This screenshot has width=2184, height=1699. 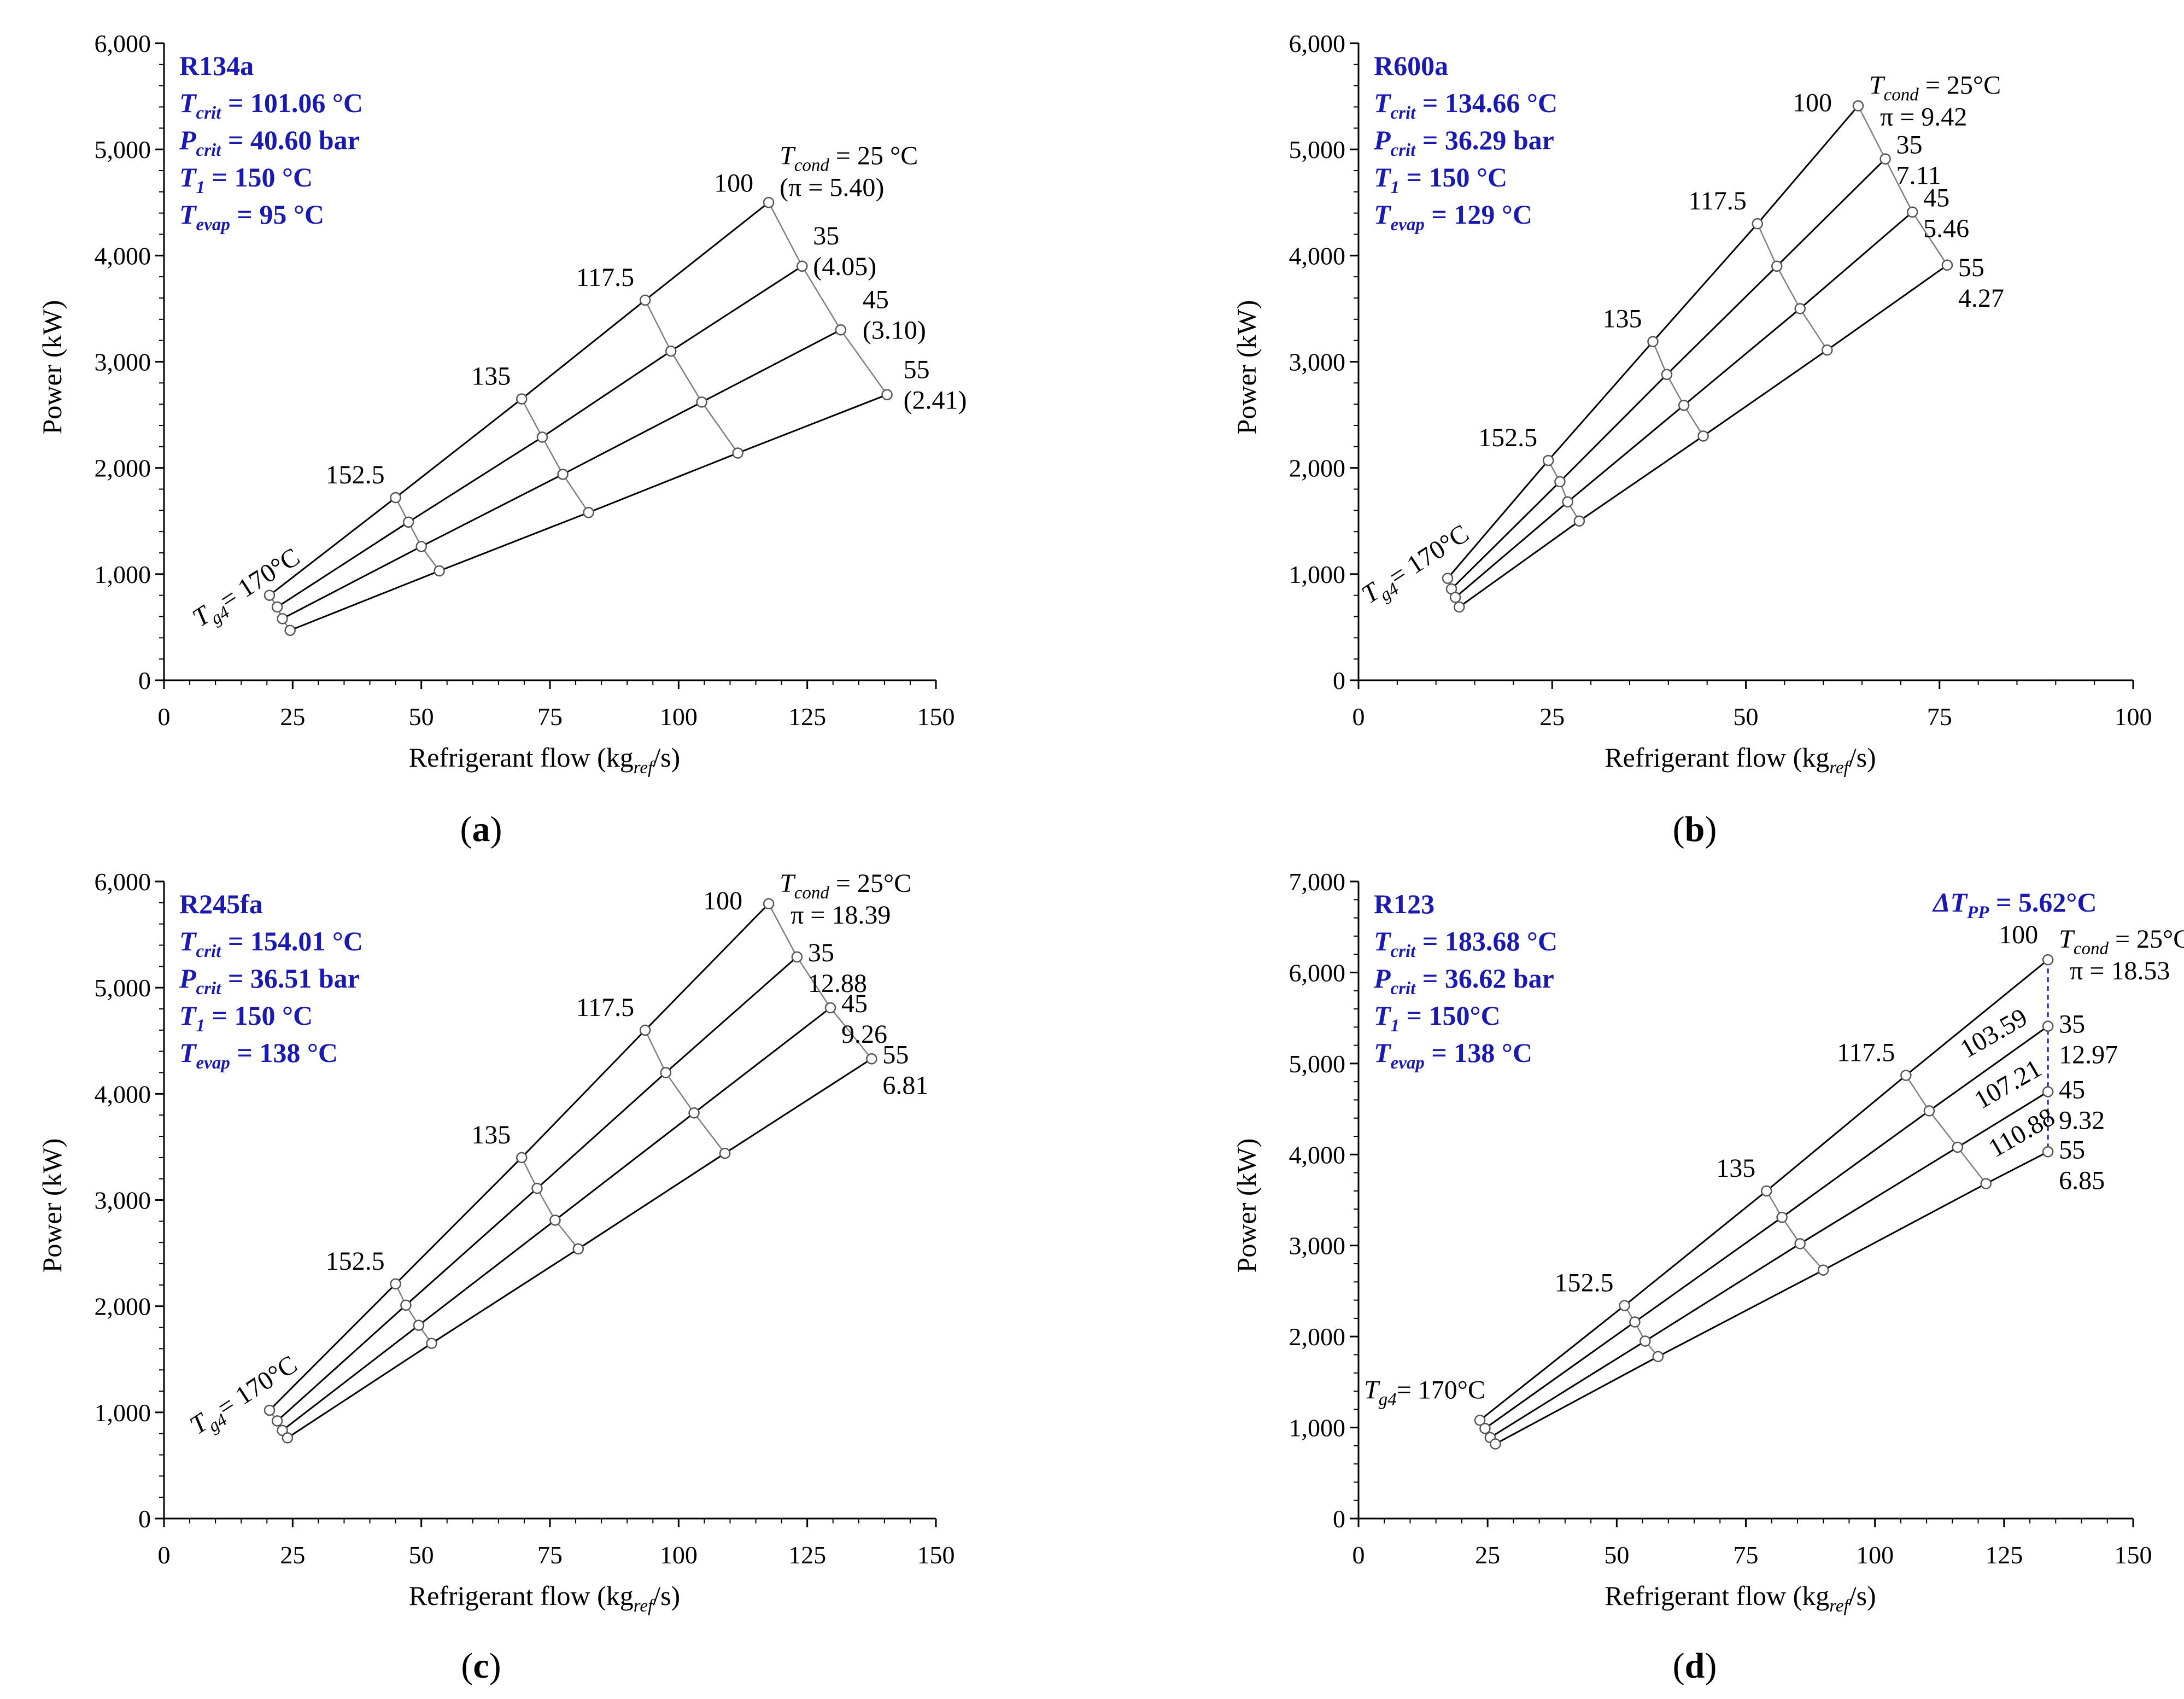 What do you see at coordinates (246, 1018) in the screenshot?
I see `info-line: T1 = 150 °C` at bounding box center [246, 1018].